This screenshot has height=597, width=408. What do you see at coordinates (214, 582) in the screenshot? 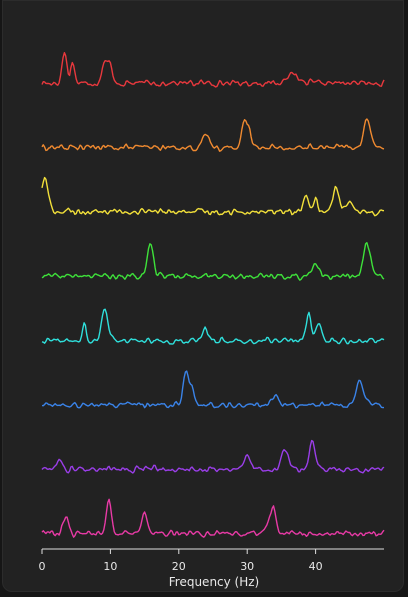
I see `x-axis-label: Frequency (Hz)` at bounding box center [214, 582].